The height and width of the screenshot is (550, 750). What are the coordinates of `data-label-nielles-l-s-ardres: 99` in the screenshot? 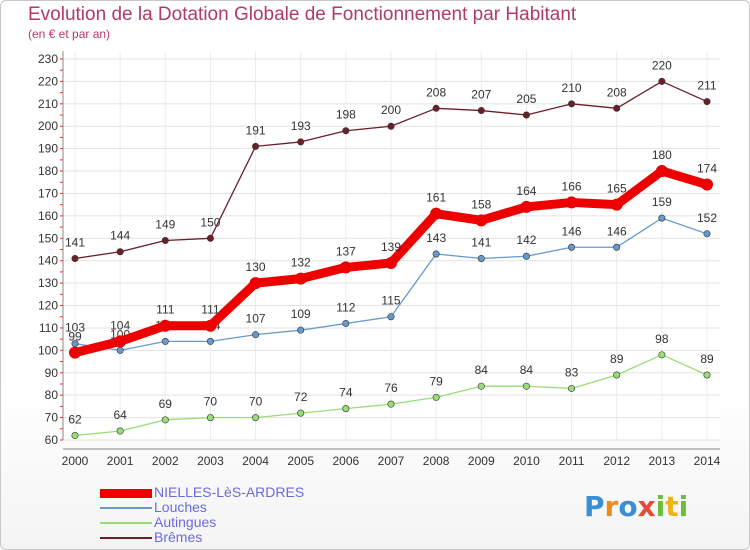 It's located at (75, 337).